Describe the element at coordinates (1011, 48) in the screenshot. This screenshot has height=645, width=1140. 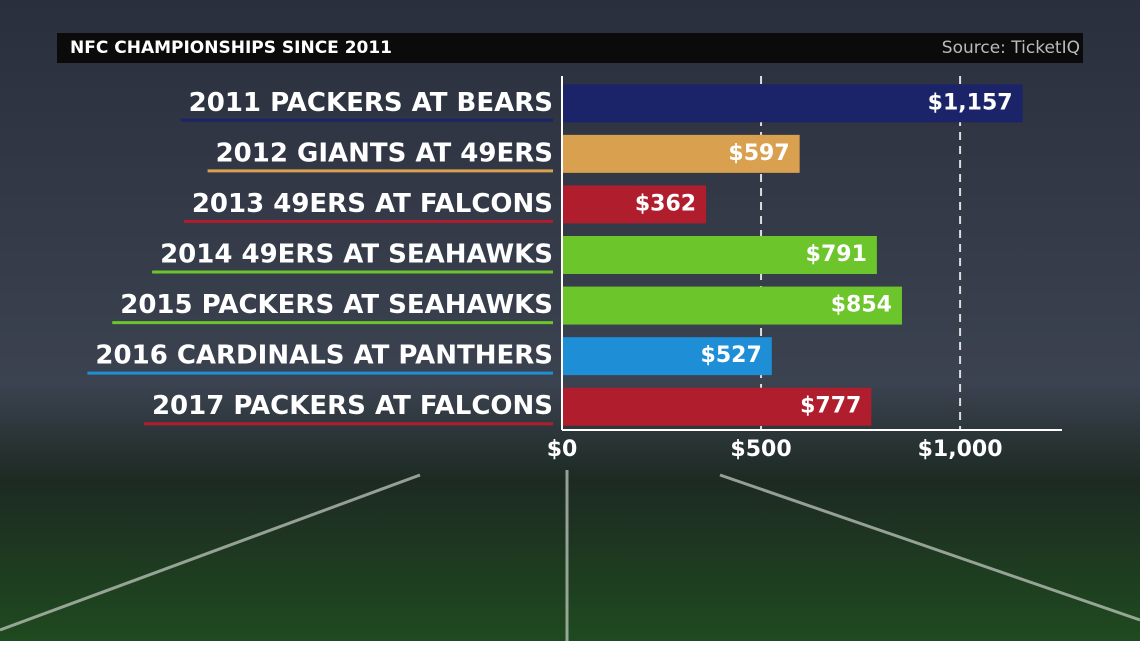
I see `source: Source: TicketIQ` at that location.